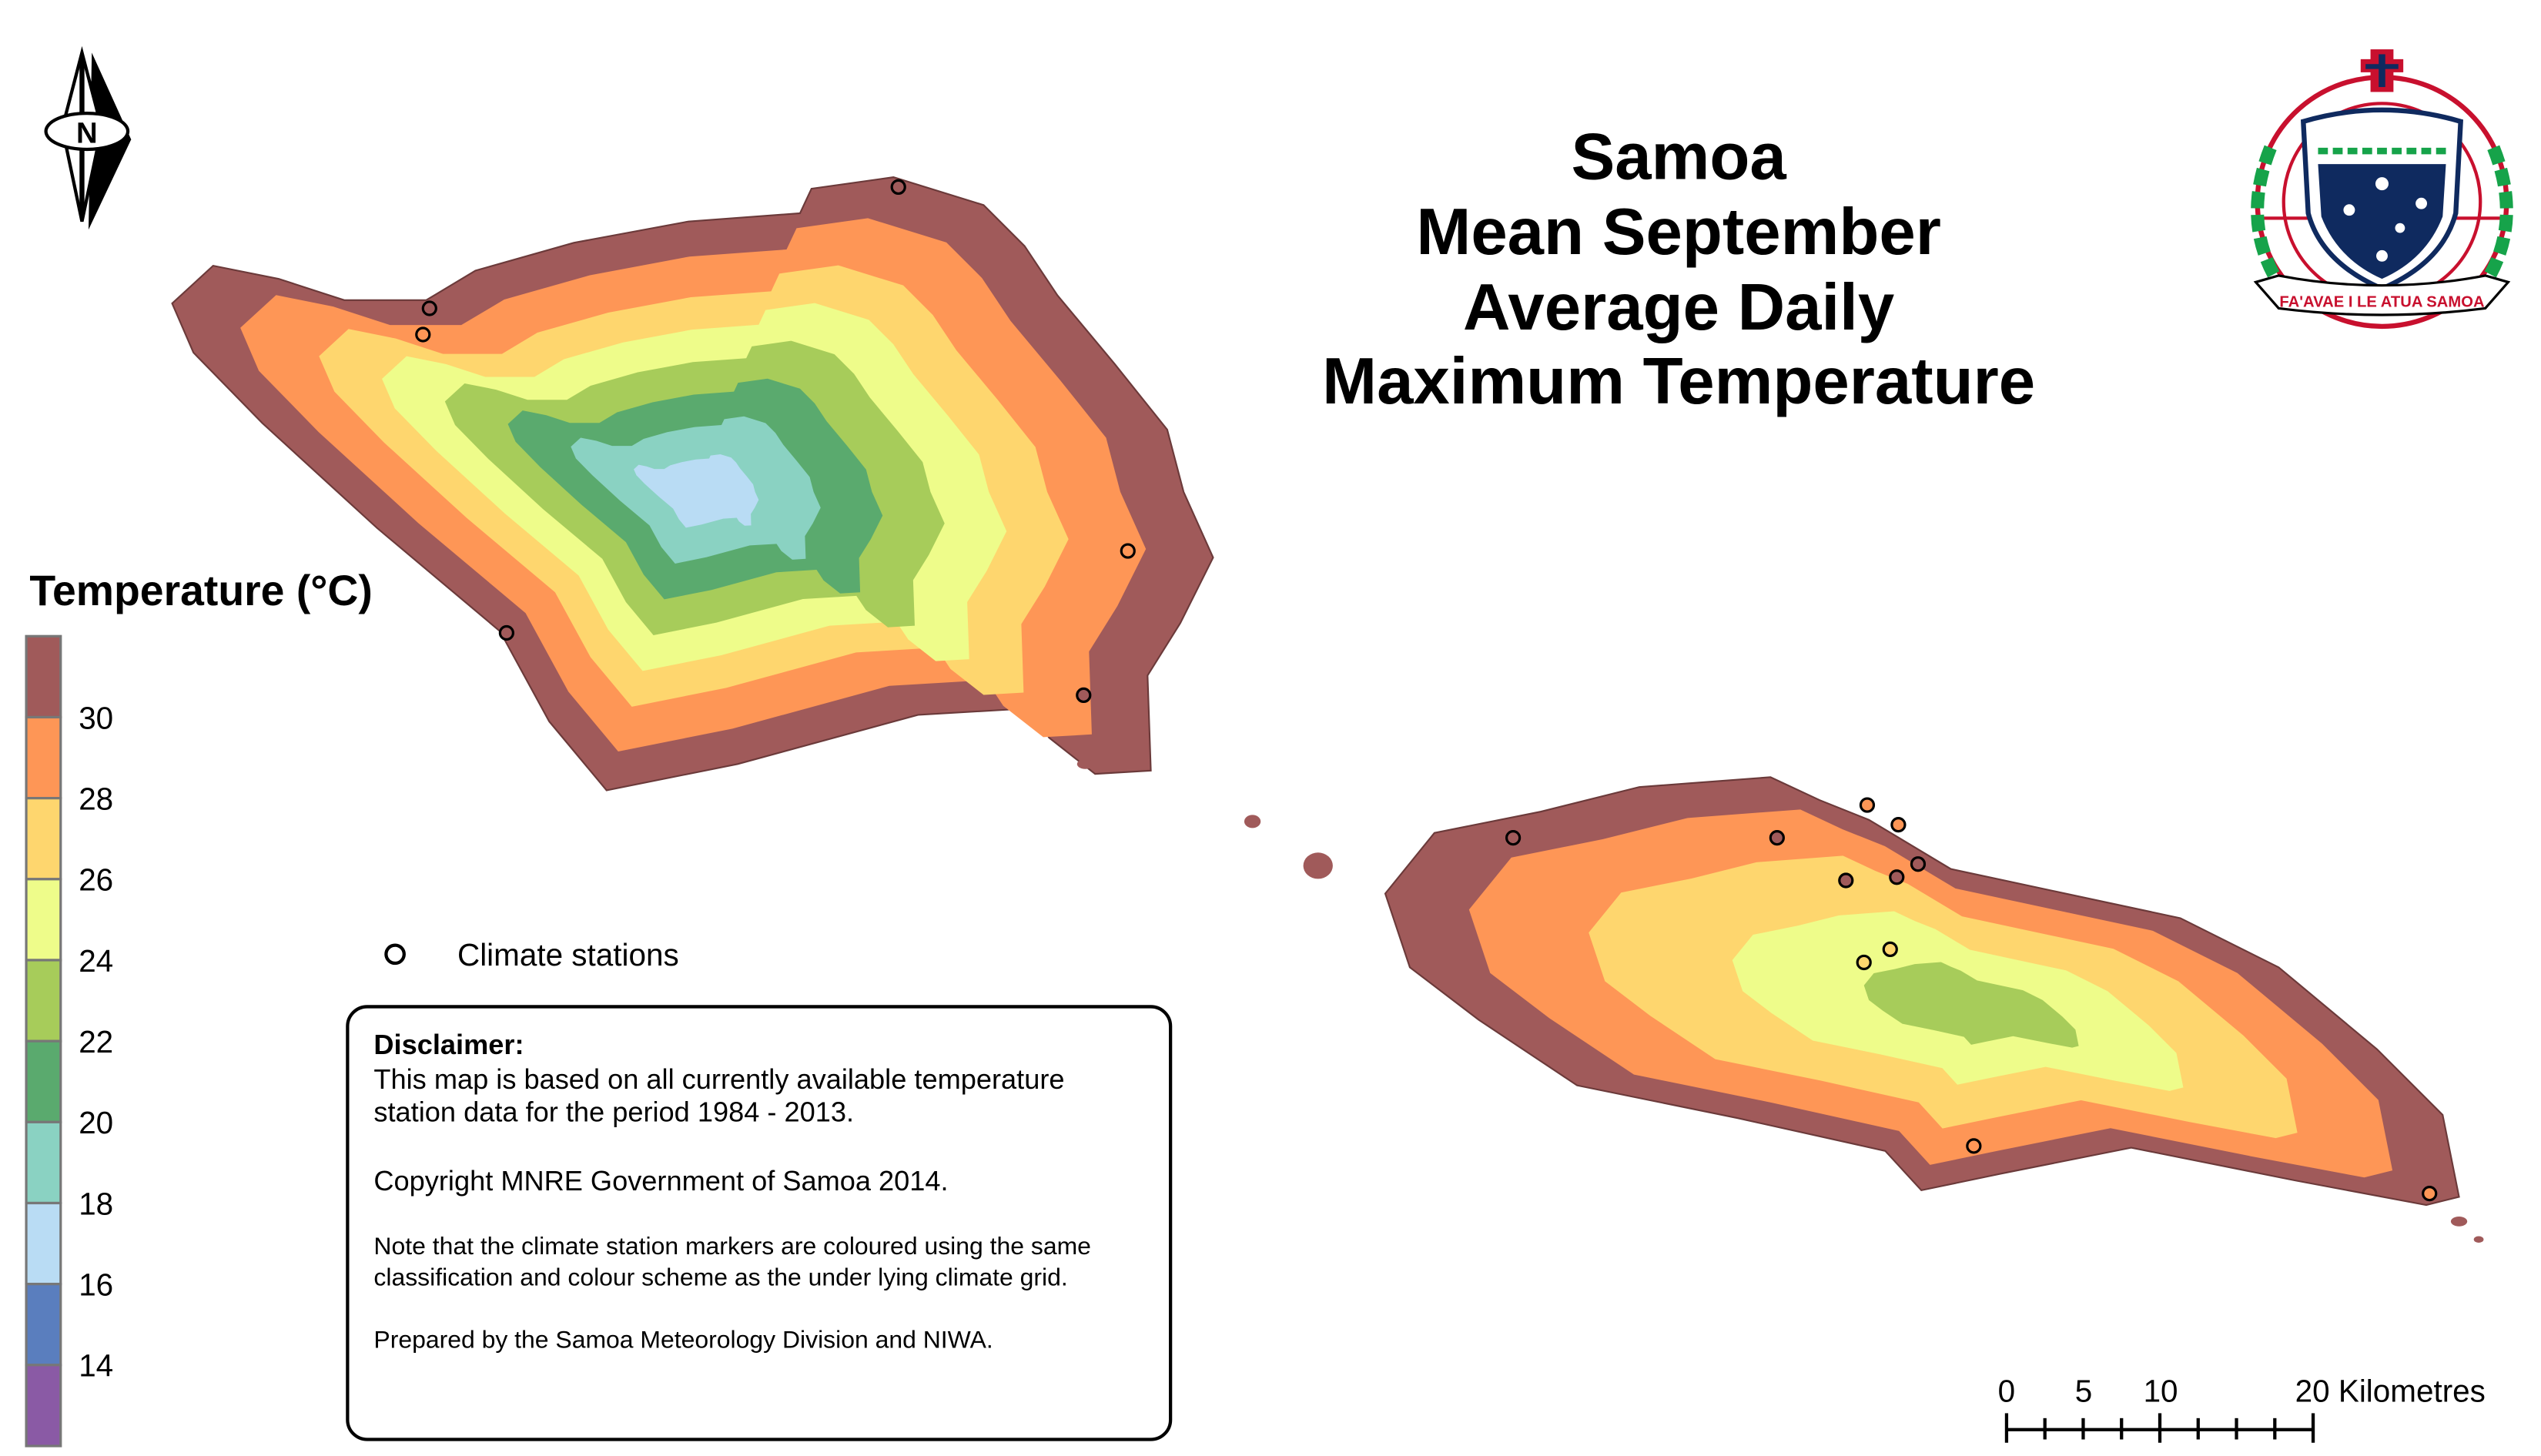  Describe the element at coordinates (96, 1366) in the screenshot. I see `legend-break-label: 14` at that location.